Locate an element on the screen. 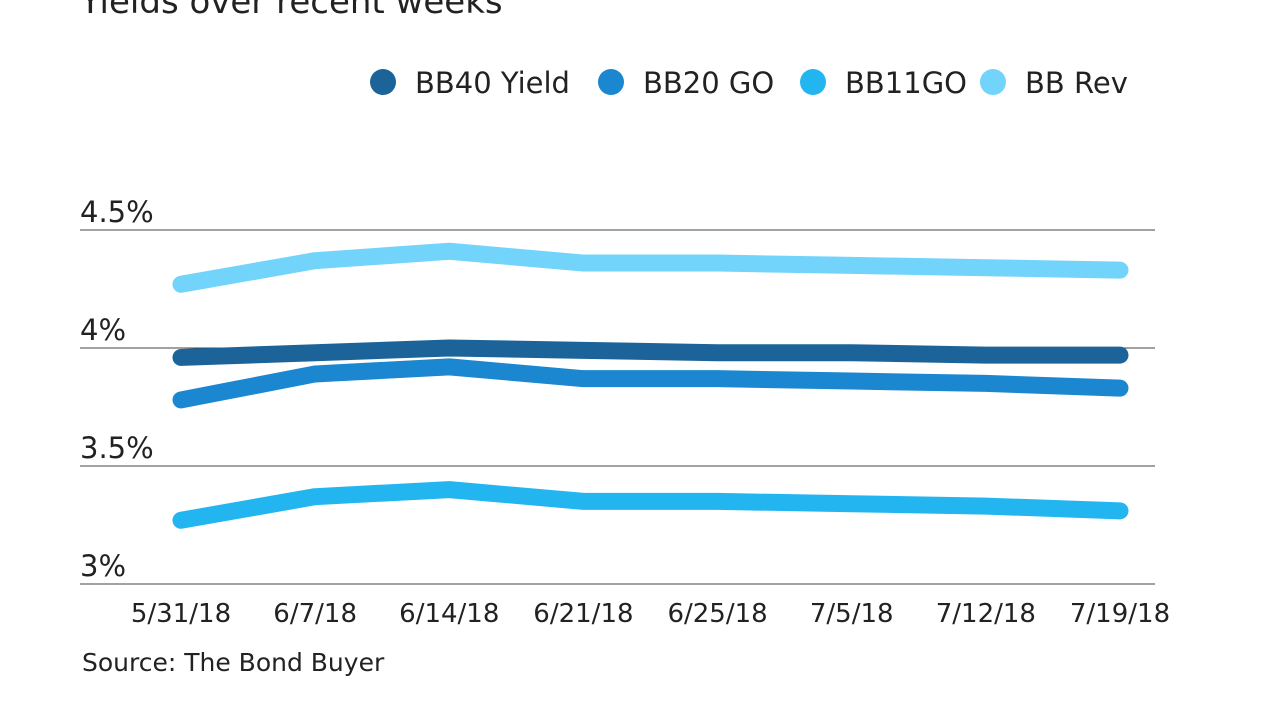 The image size is (1280, 720). series-line-bb40-yield is located at coordinates (650, 352).